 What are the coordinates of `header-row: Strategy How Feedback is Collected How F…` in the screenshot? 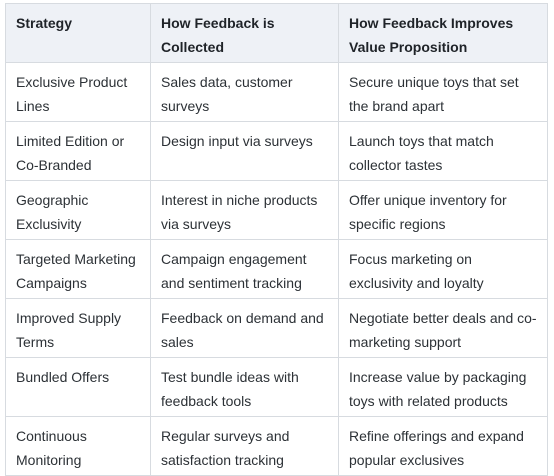 It's located at (276, 33).